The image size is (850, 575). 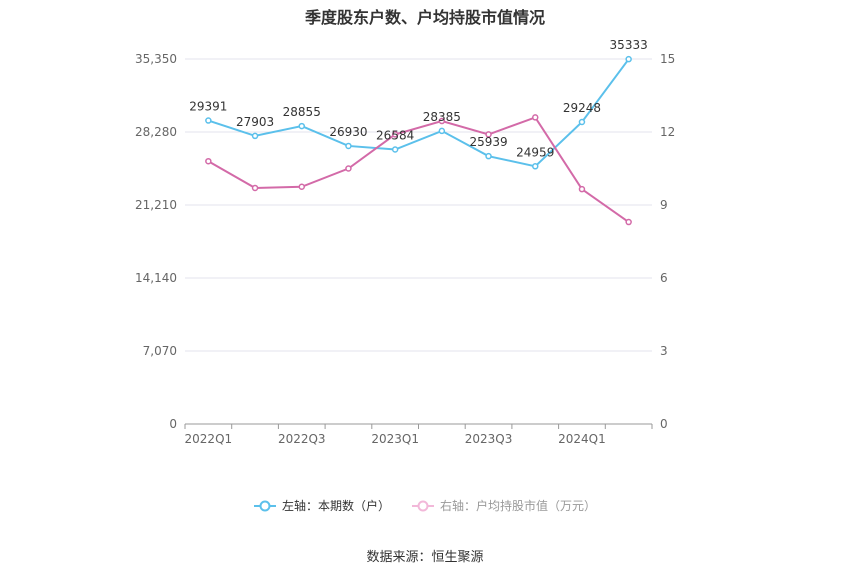 What do you see at coordinates (264, 505) in the screenshot?
I see `legend-swatch-left-icon` at bounding box center [264, 505].